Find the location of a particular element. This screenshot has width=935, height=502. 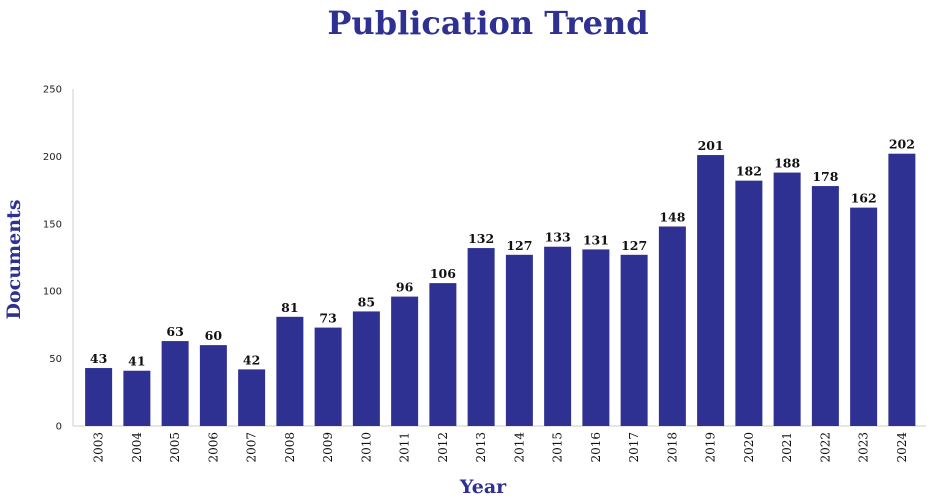

y-axis-title: Documents is located at coordinates (14, 259).